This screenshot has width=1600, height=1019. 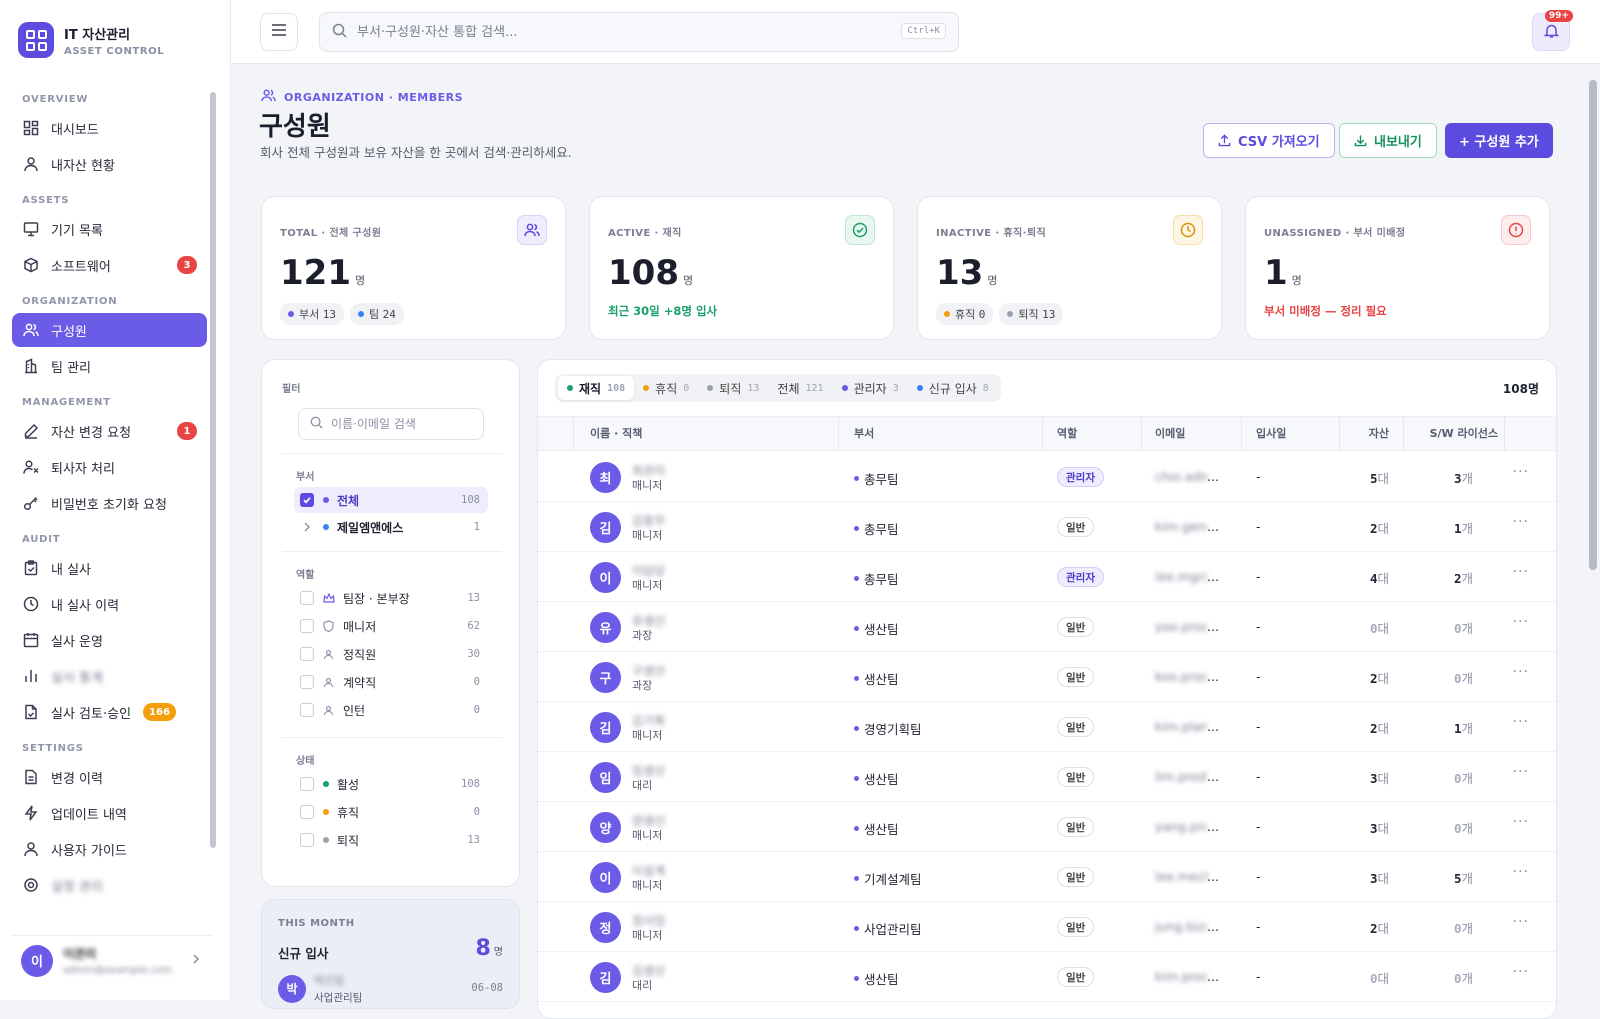 I want to click on sidebar-item-audit-review: 실사 검토·승인 166, so click(x=109, y=712).